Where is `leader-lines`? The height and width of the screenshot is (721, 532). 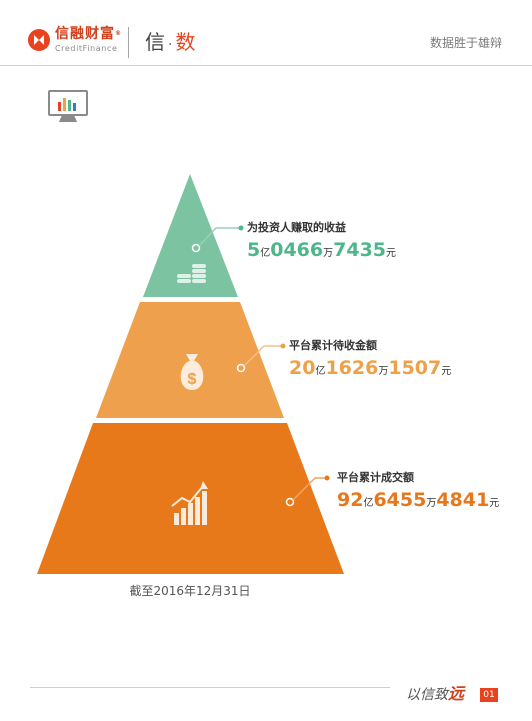
leader-lines is located at coordinates (260, 366).